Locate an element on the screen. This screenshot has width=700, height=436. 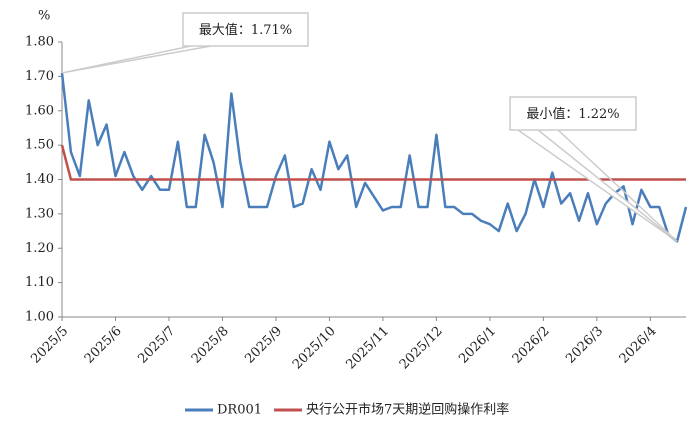
y-tick-label: 1.20 is located at coordinates (39, 248).